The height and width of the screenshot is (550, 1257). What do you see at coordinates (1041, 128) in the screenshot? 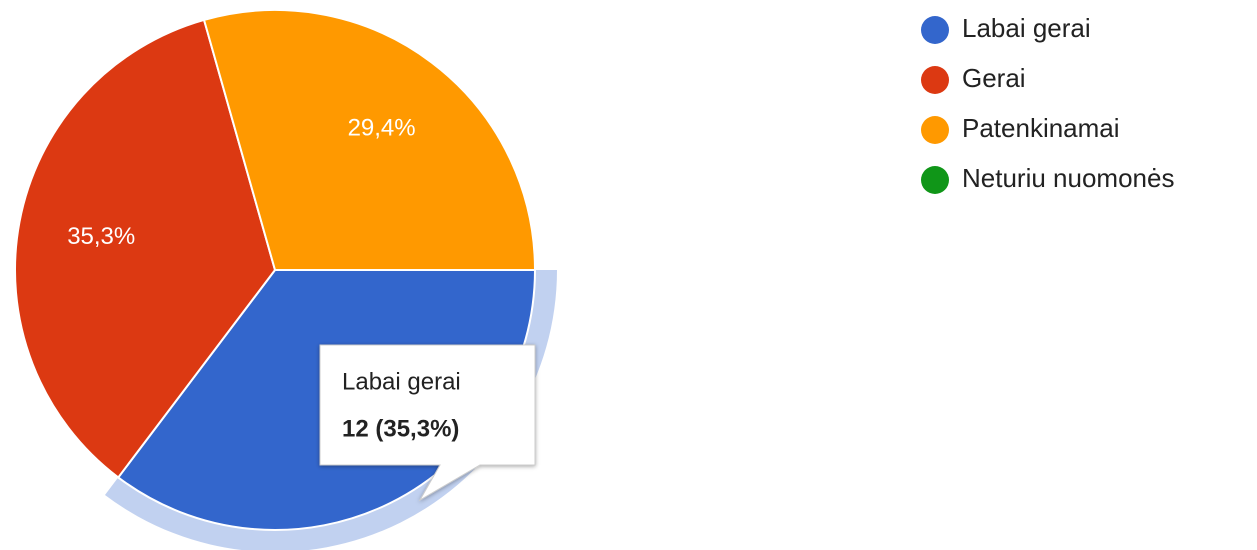
I see `legend-label: Patenkinamai` at bounding box center [1041, 128].